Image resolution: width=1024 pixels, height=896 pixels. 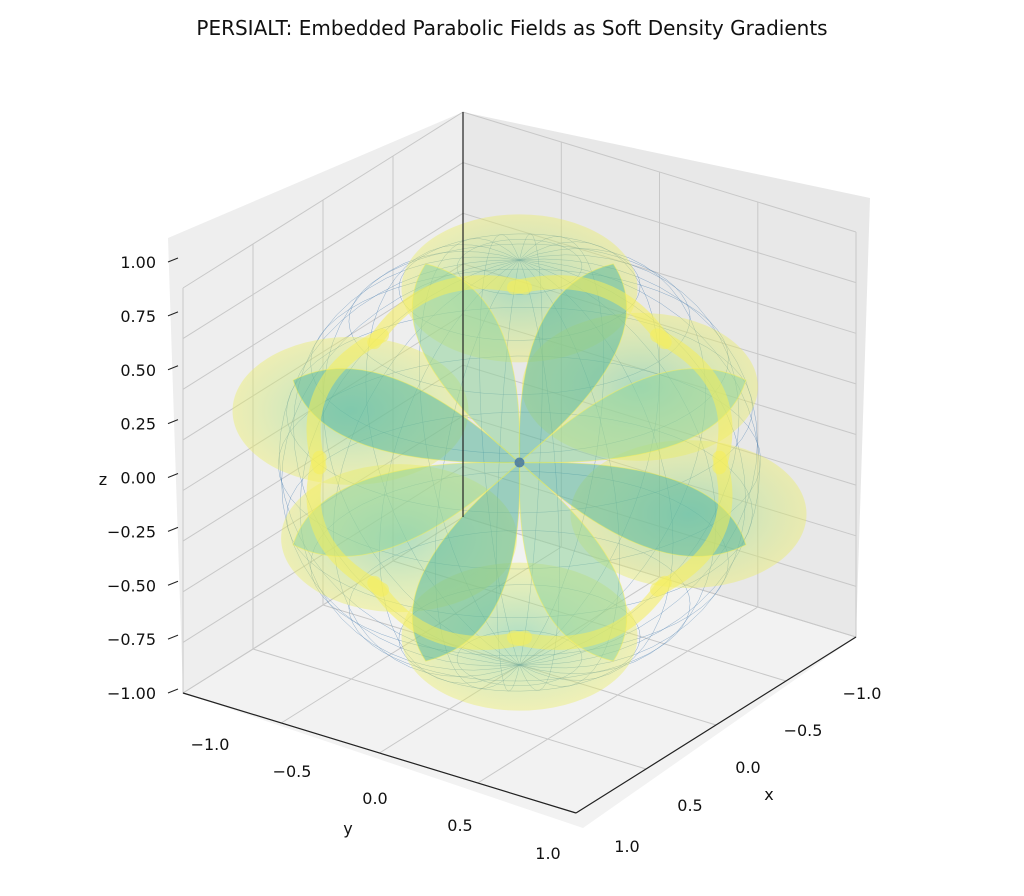 What do you see at coordinates (768, 794) in the screenshot?
I see `x-axis-label: x` at bounding box center [768, 794].